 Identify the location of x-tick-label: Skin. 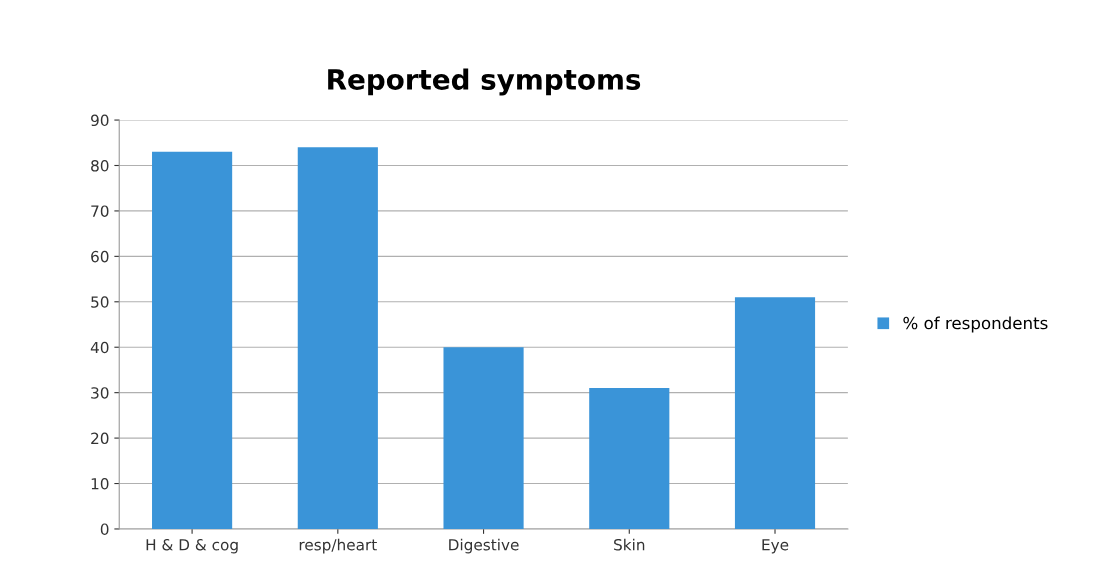
(629, 544).